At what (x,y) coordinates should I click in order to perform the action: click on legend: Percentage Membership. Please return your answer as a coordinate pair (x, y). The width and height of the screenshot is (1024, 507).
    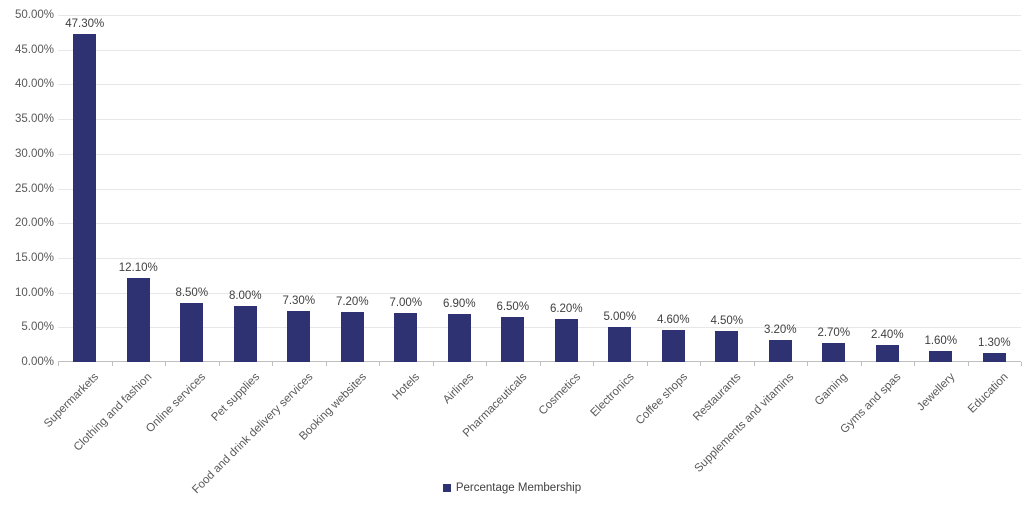
    Looking at the image, I should click on (512, 488).